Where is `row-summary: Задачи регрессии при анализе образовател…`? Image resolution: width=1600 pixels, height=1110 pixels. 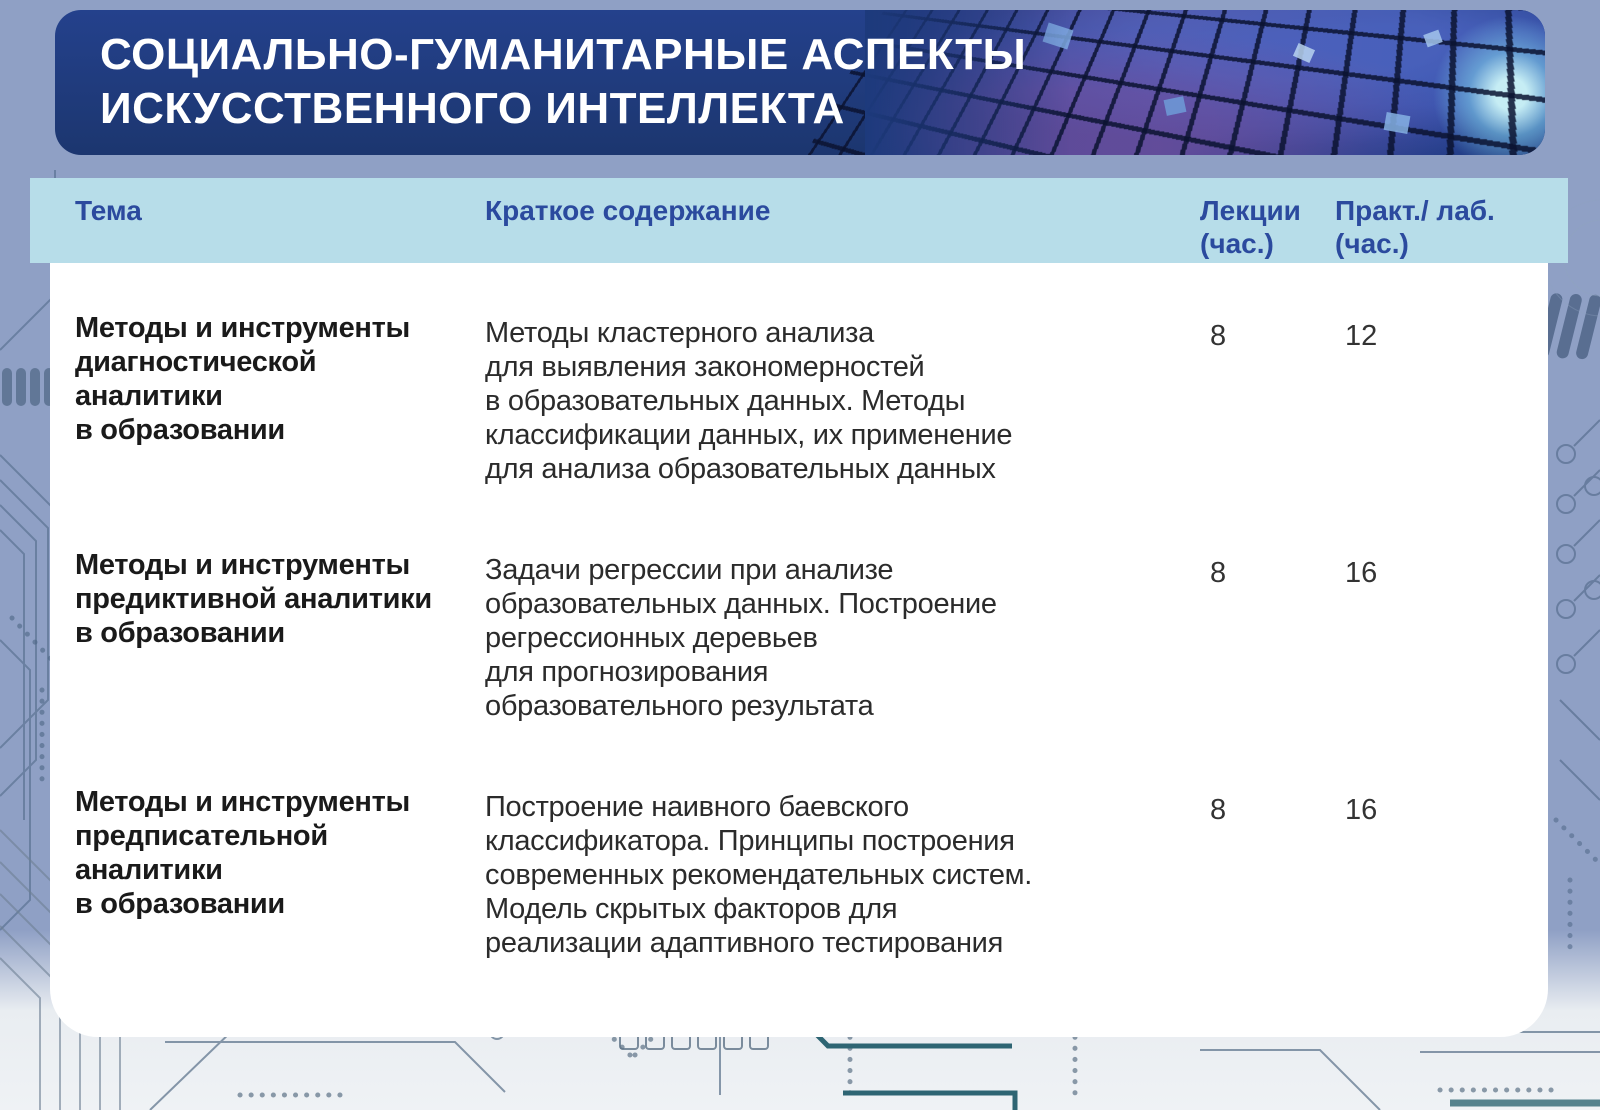
row-summary: Задачи регрессии при анализе образовател… is located at coordinates (741, 638).